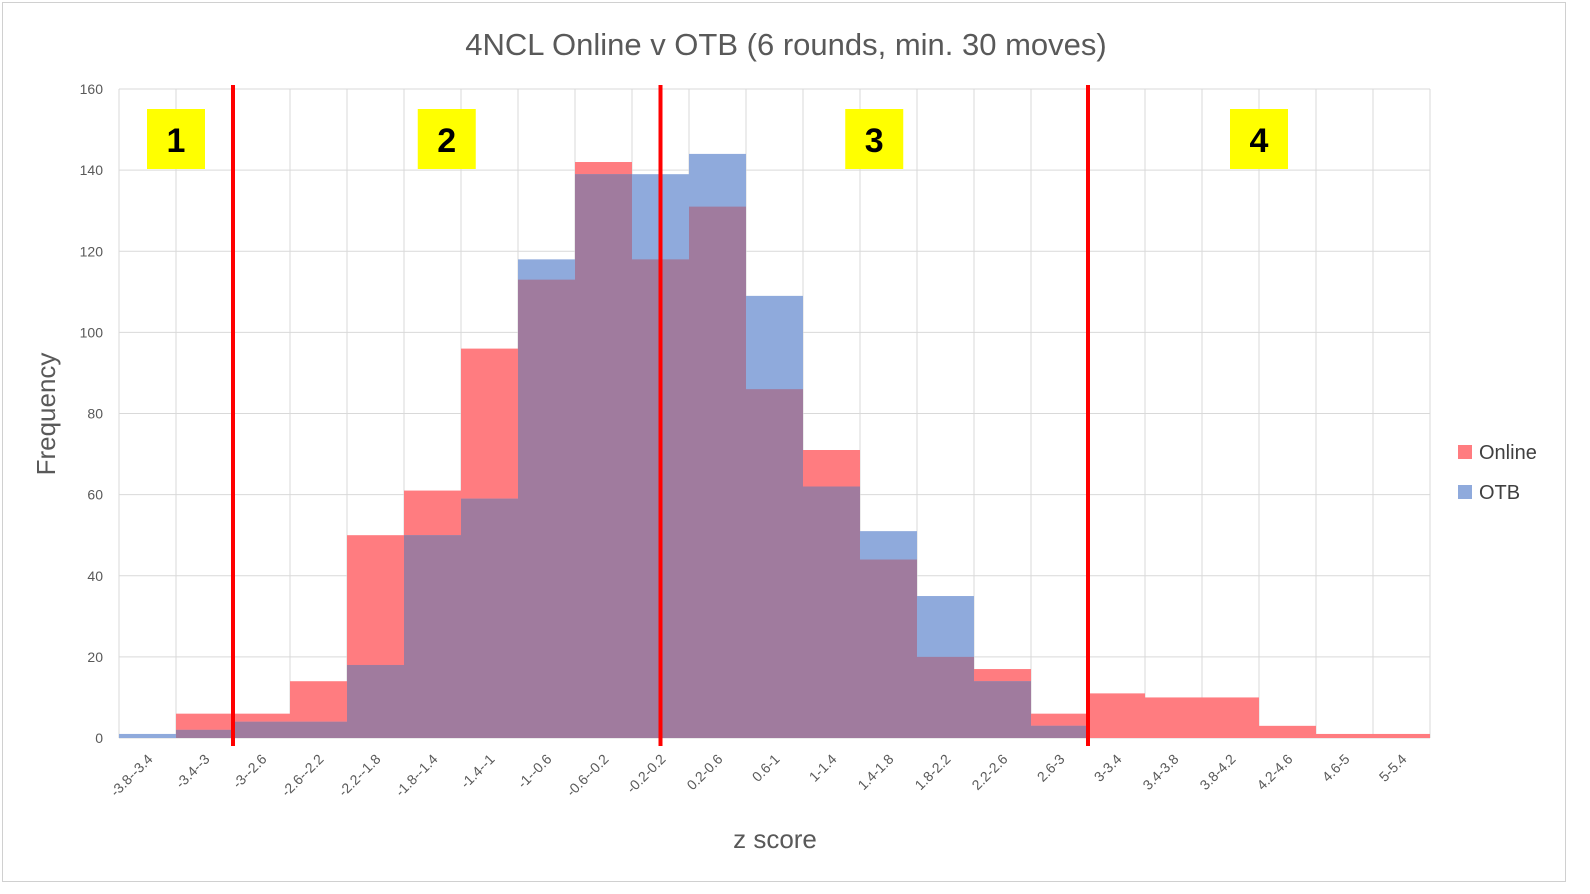 Image resolution: width=1590 pixels, height=894 pixels. Describe the element at coordinates (766, 768) in the screenshot. I see `x-tick-label: 0.6-1` at that location.